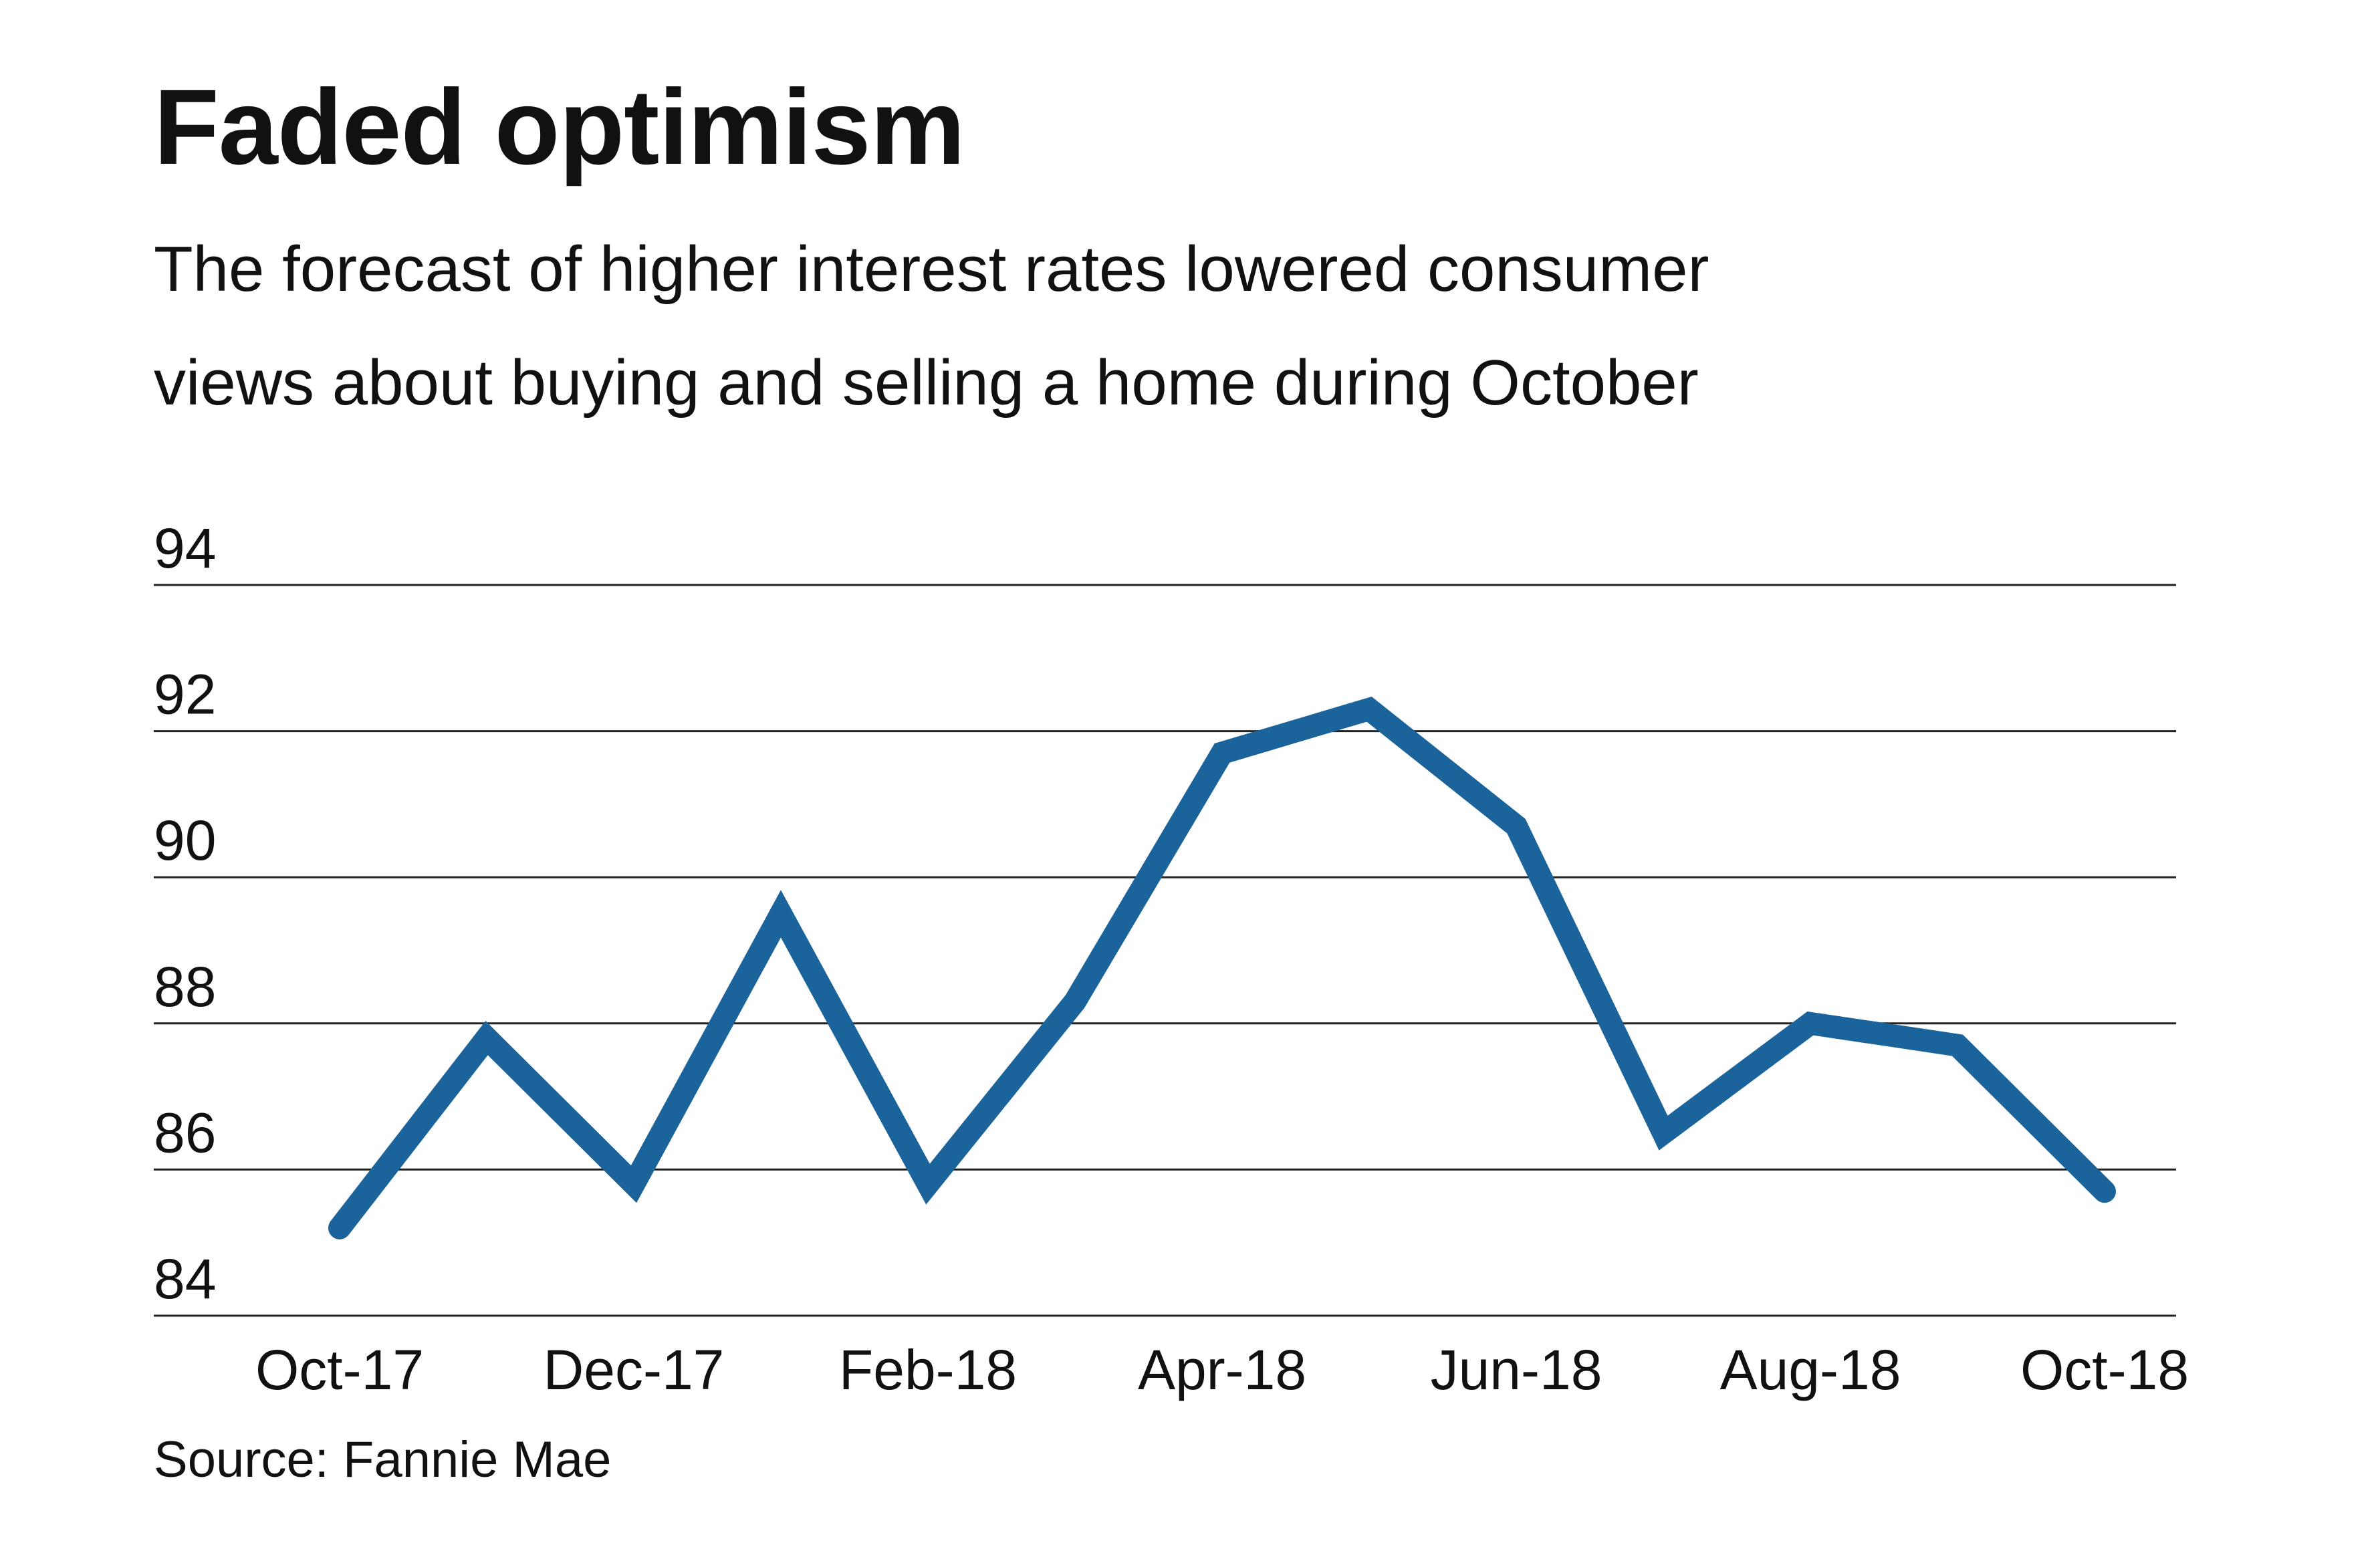 The image size is (2380, 1551). Describe the element at coordinates (185, 986) in the screenshot. I see `y-tick-label: 88` at that location.